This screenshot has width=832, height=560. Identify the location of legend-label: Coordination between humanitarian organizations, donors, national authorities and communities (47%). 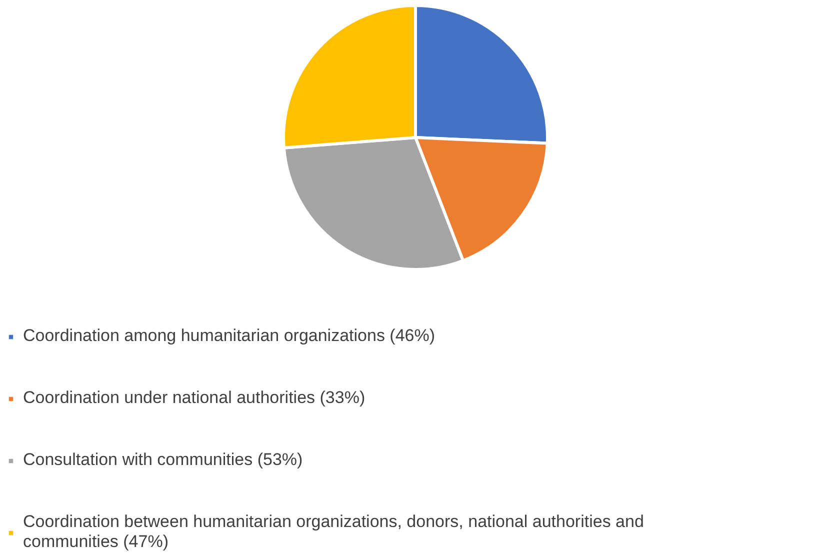
(333, 532).